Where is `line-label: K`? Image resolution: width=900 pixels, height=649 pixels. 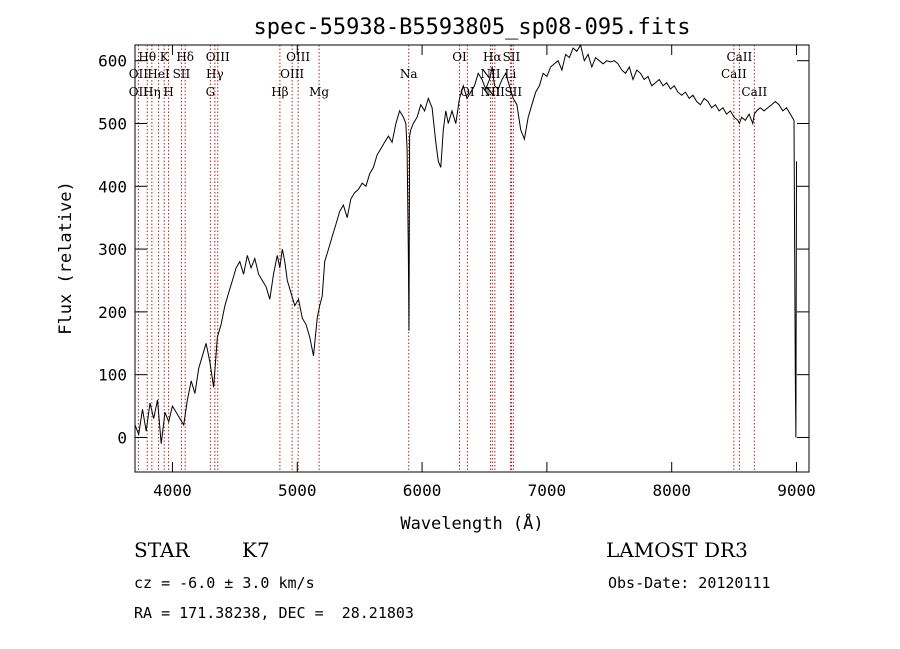 line-label: K is located at coordinates (165, 57).